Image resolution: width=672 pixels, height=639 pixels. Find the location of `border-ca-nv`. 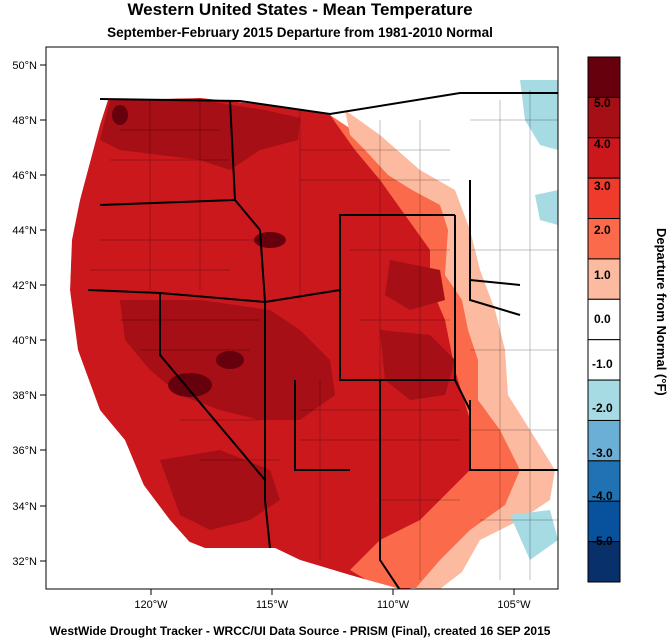

border-ca-nv is located at coordinates (212, 387).